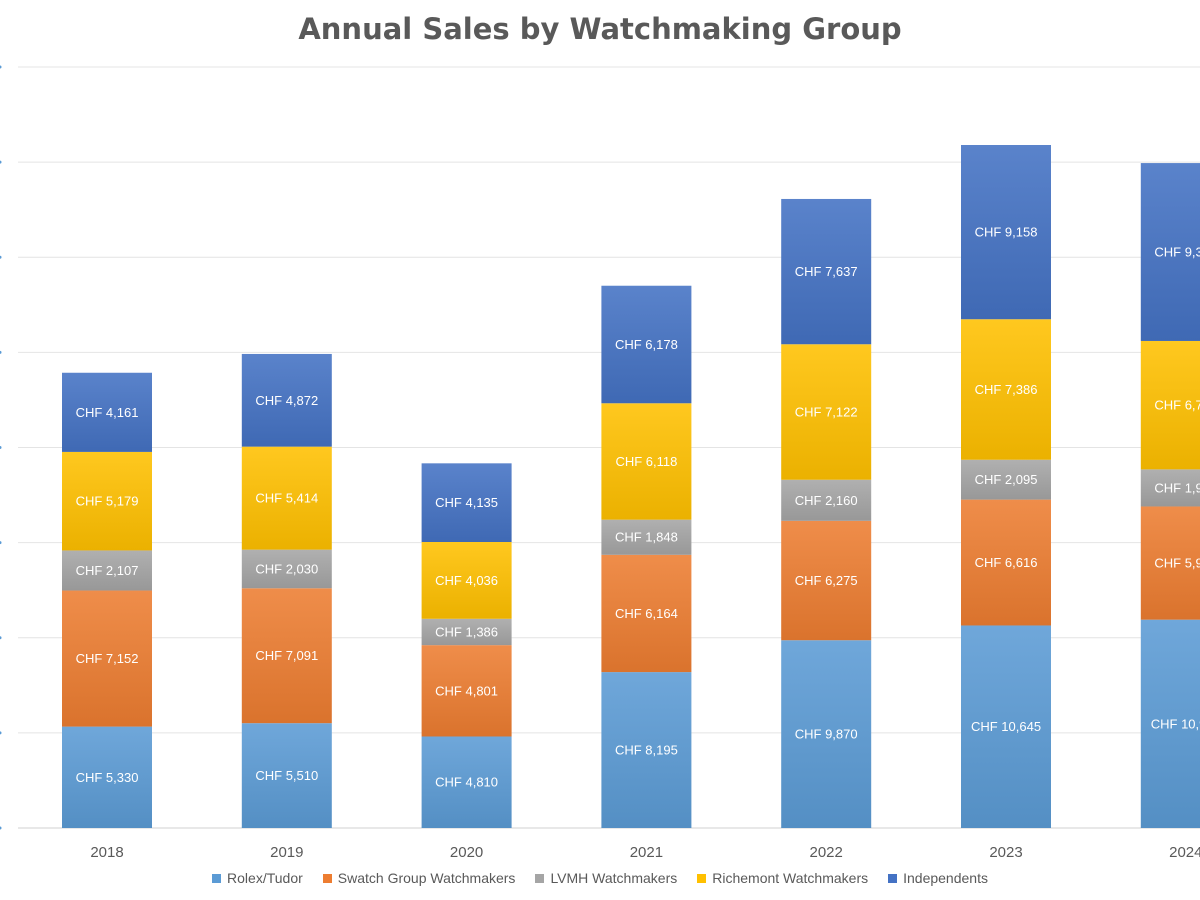 The image size is (1200, 900). I want to click on data-label: CHF 4,872, so click(286, 400).